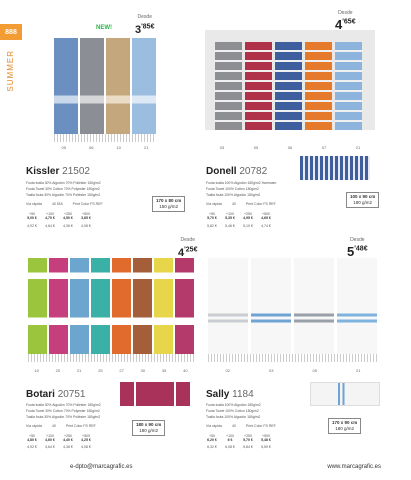  I want to click on sally-fabric-thumb, so click(345, 394).